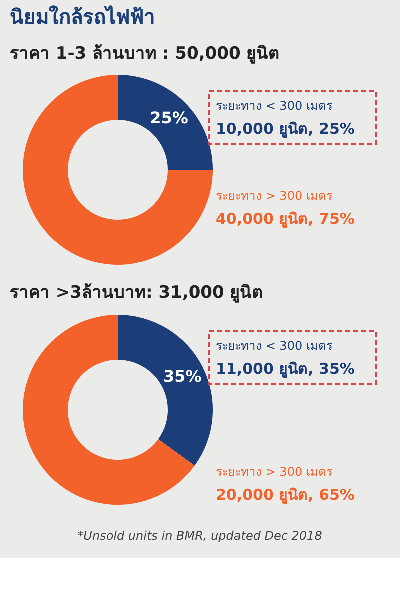 This screenshot has height=600, width=400. What do you see at coordinates (169, 118) in the screenshot?
I see `data-label: 25%` at bounding box center [169, 118].